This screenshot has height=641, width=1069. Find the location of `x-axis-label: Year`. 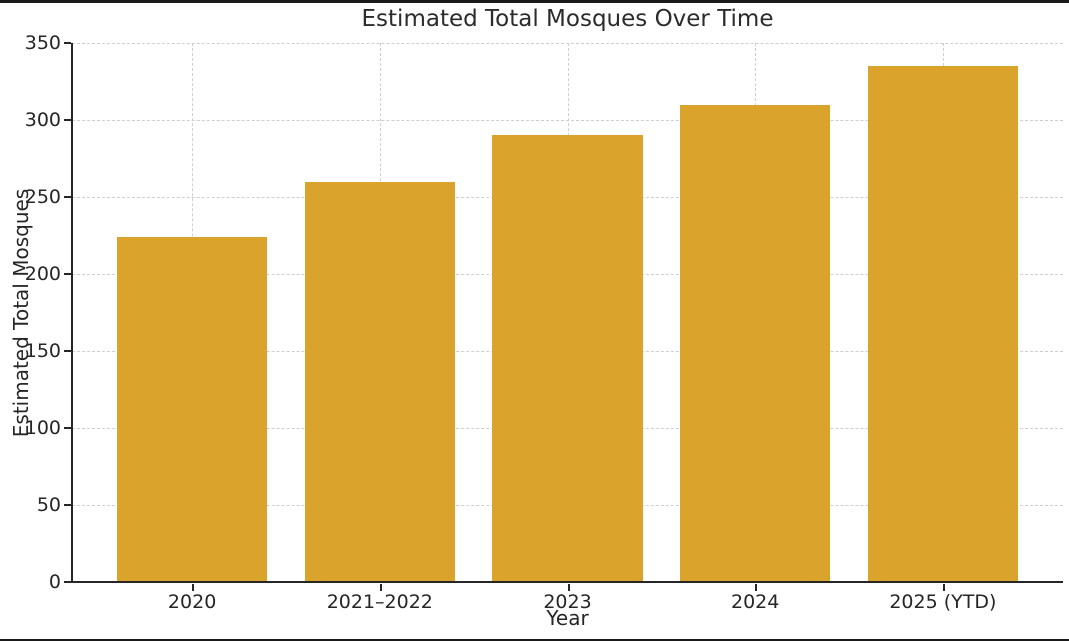

x-axis-label: Year is located at coordinates (567, 618).